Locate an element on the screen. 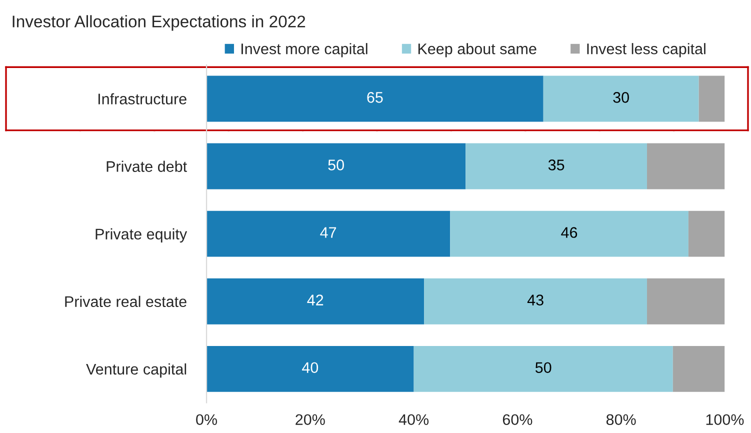 The width and height of the screenshot is (751, 433). x-tick-label: 100% is located at coordinates (725, 420).